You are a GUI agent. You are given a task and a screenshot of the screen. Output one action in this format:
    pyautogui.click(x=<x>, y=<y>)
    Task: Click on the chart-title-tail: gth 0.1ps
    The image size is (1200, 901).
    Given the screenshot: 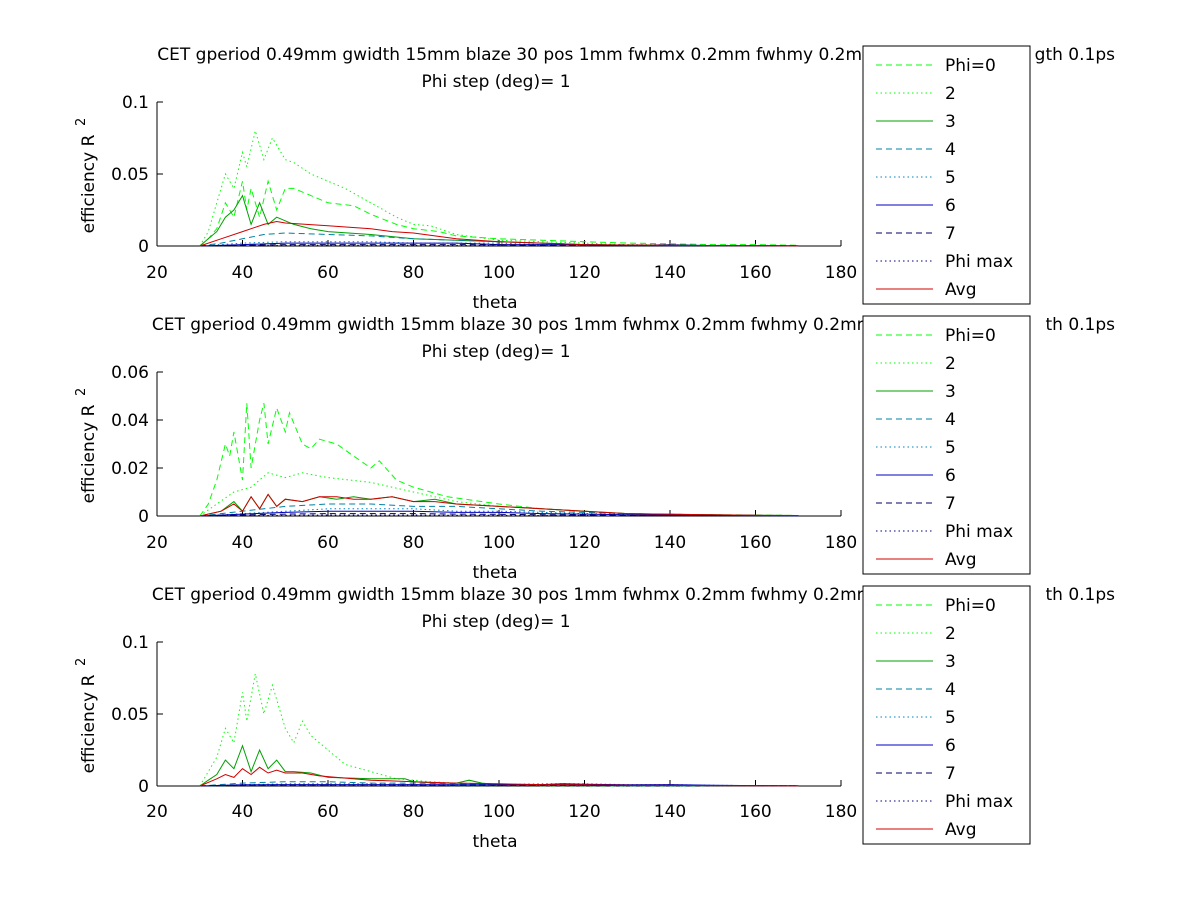 What is the action you would take?
    pyautogui.click(x=1075, y=55)
    